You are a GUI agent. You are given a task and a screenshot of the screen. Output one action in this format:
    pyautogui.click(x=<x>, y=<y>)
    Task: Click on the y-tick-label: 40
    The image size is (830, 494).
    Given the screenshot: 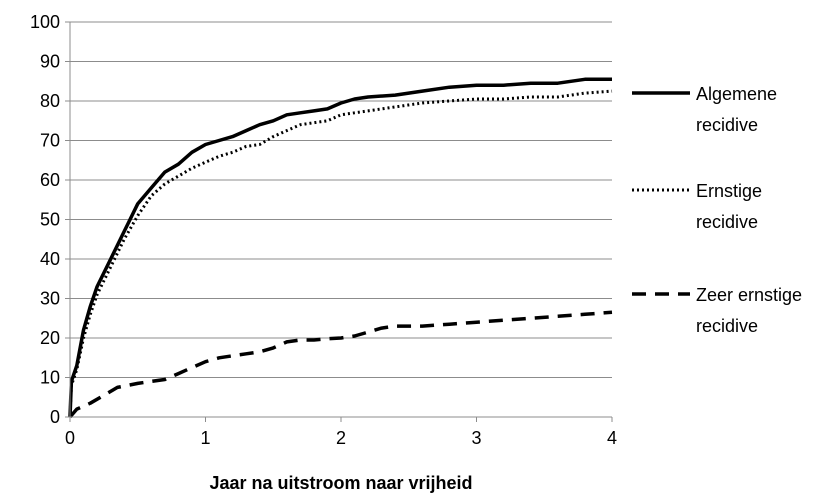 What is the action you would take?
    pyautogui.click(x=50, y=259)
    